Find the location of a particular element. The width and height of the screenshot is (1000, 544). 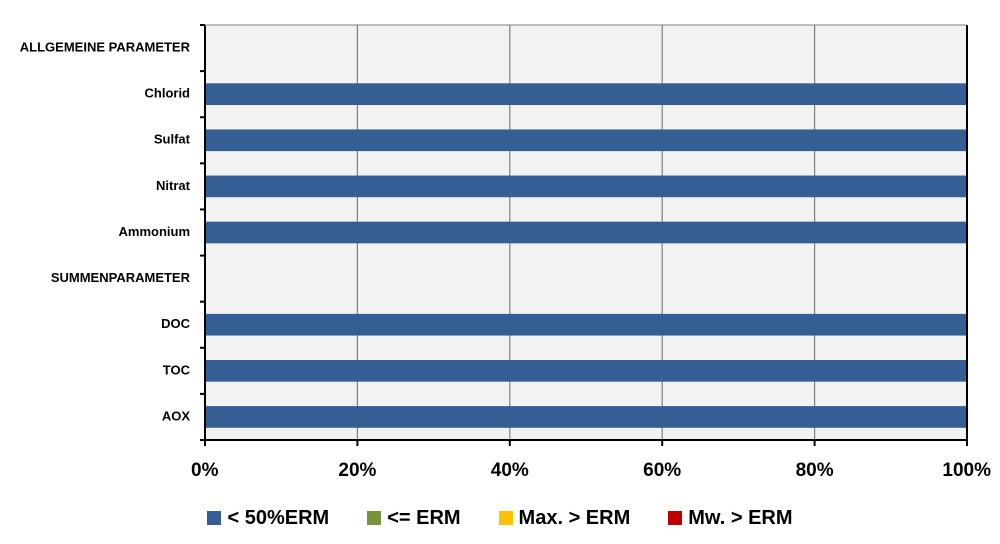

x-tick-label: 40% is located at coordinates (510, 470).